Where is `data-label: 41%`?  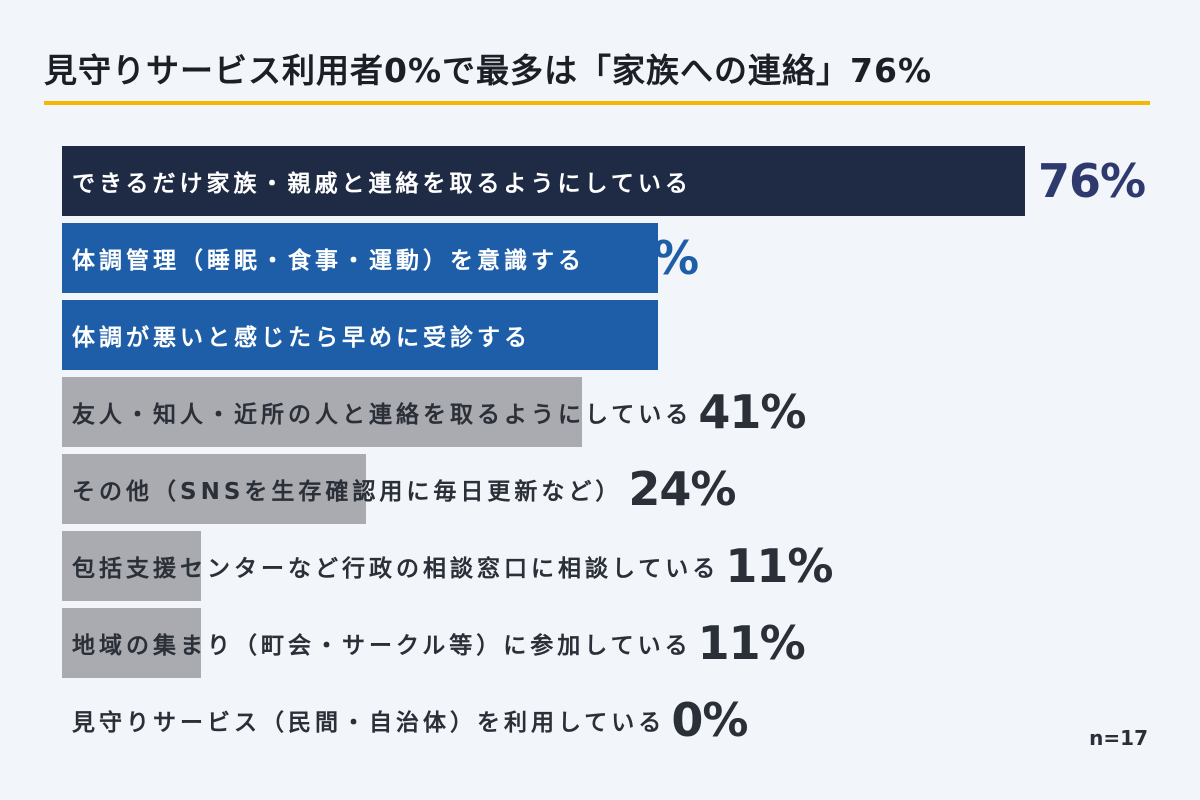 data-label: 41% is located at coordinates (752, 412).